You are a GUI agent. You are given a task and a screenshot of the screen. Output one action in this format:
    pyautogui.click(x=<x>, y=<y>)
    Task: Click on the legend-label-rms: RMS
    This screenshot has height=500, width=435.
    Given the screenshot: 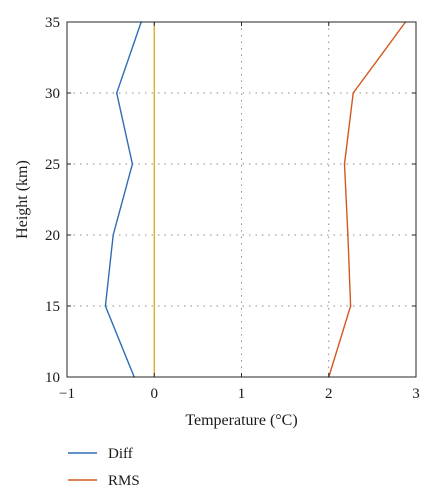 What is the action you would take?
    pyautogui.click(x=124, y=481)
    